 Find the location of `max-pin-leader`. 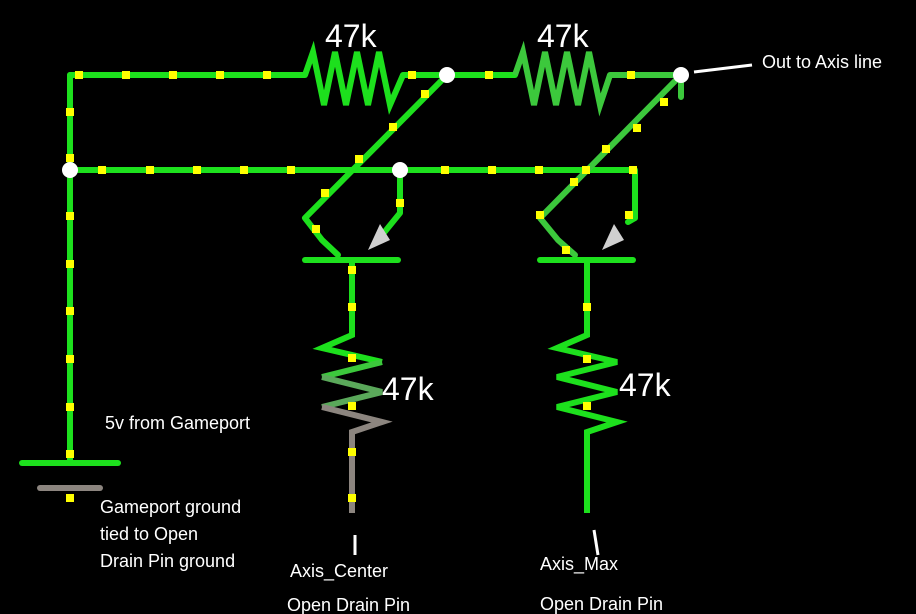

max-pin-leader is located at coordinates (596, 542).